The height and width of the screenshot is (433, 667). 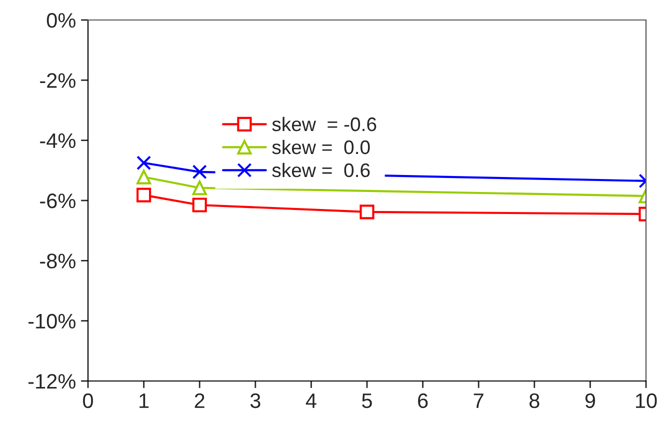 I want to click on x-tick-label: 4, so click(x=311, y=401).